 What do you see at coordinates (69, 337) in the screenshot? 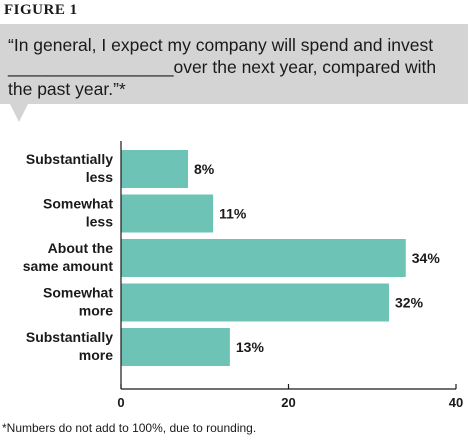
I see `category-label-4-0: Substantially` at bounding box center [69, 337].